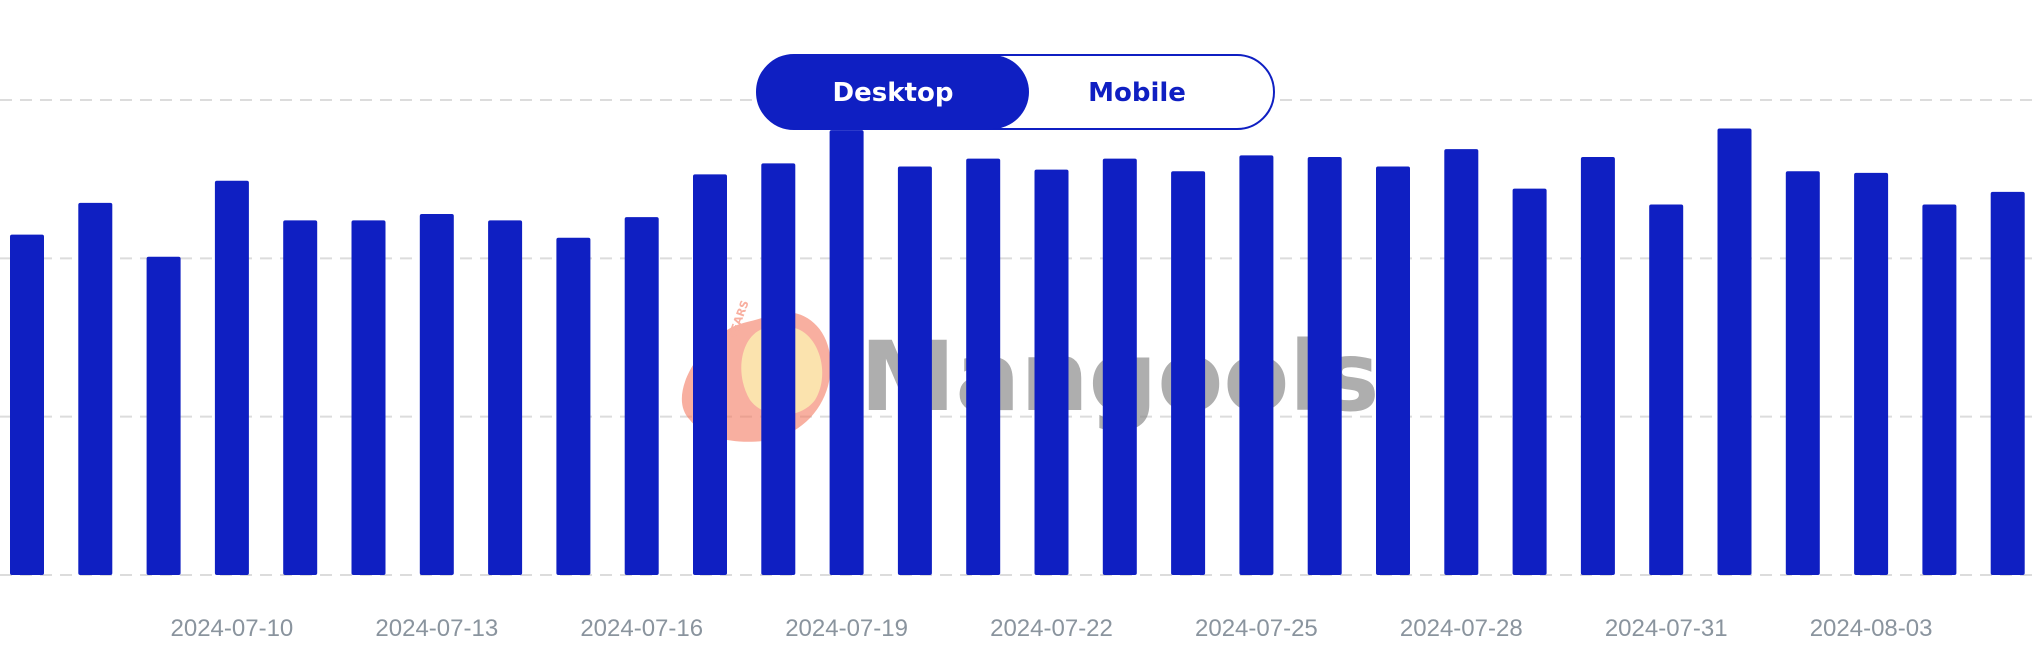 This screenshot has width=2034, height=670. What do you see at coordinates (1461, 628) in the screenshot?
I see `x-tick-label: 2024-07-28` at bounding box center [1461, 628].